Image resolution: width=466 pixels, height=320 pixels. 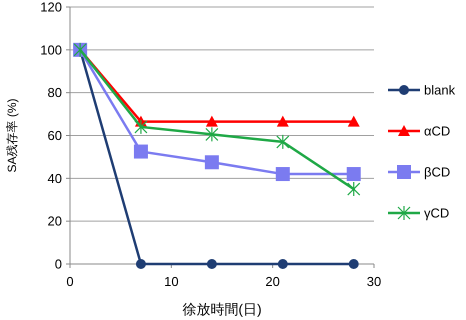 What do you see at coordinates (437, 213) in the screenshot?
I see `legend-label: γCD` at bounding box center [437, 213].